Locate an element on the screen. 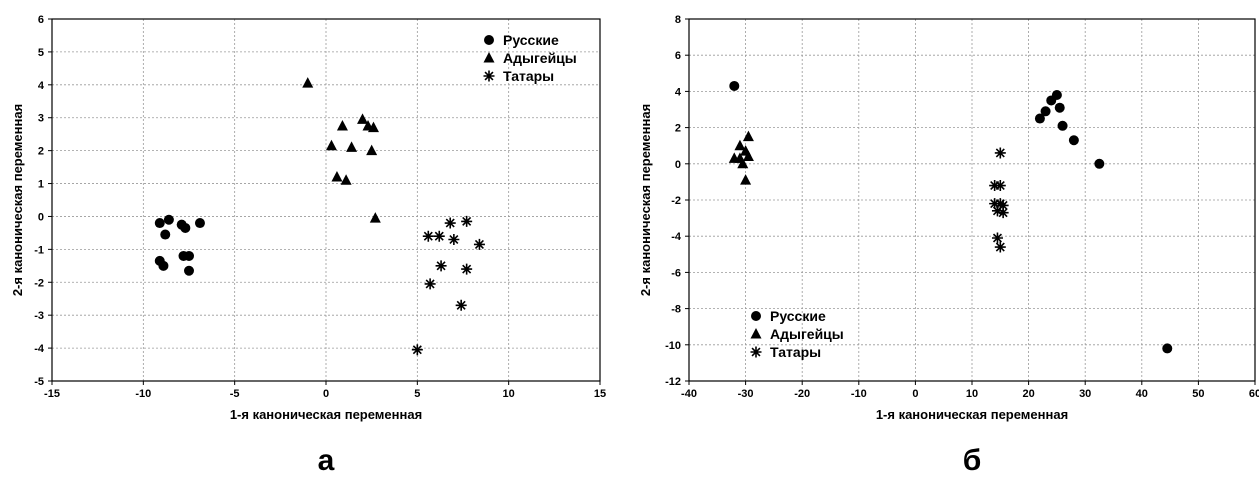 The height and width of the screenshot is (481, 1259). legend-marker-circle is located at coordinates (756, 316).